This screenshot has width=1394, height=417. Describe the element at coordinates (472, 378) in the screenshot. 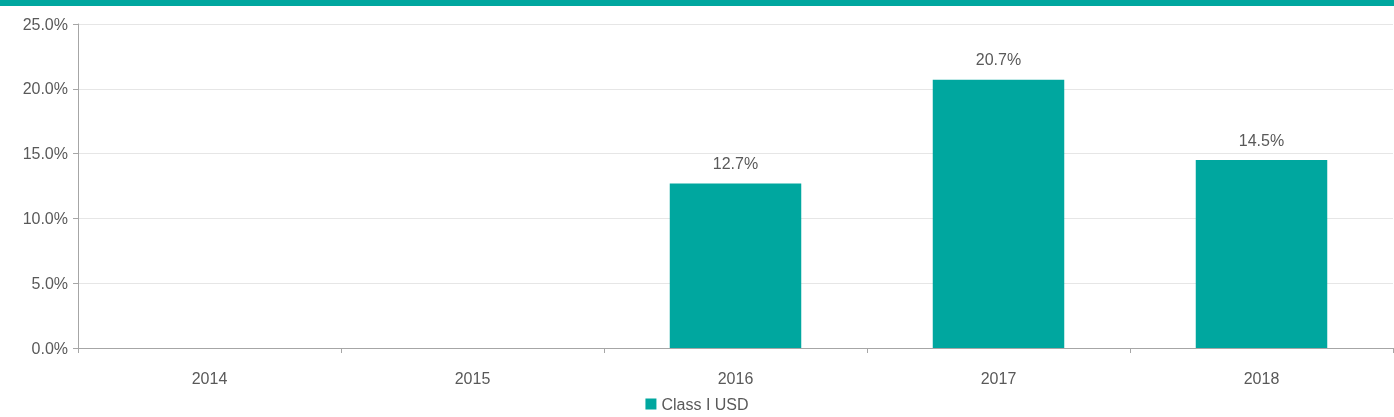

I see `x-tick-label: 2015` at that location.